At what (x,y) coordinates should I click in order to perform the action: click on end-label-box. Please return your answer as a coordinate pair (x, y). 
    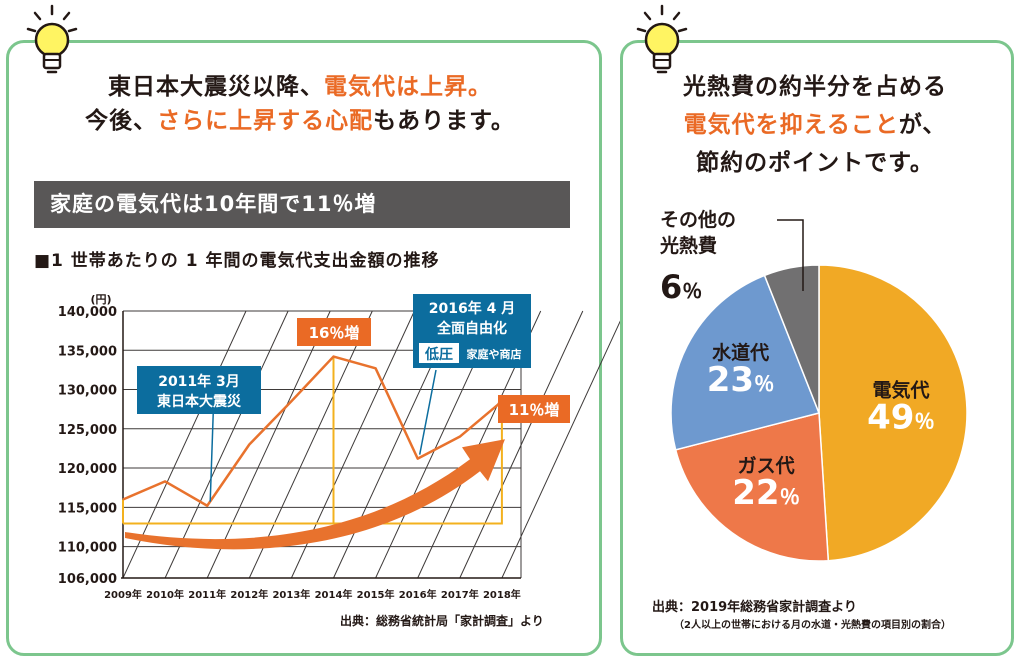
    Looking at the image, I should click on (534, 409).